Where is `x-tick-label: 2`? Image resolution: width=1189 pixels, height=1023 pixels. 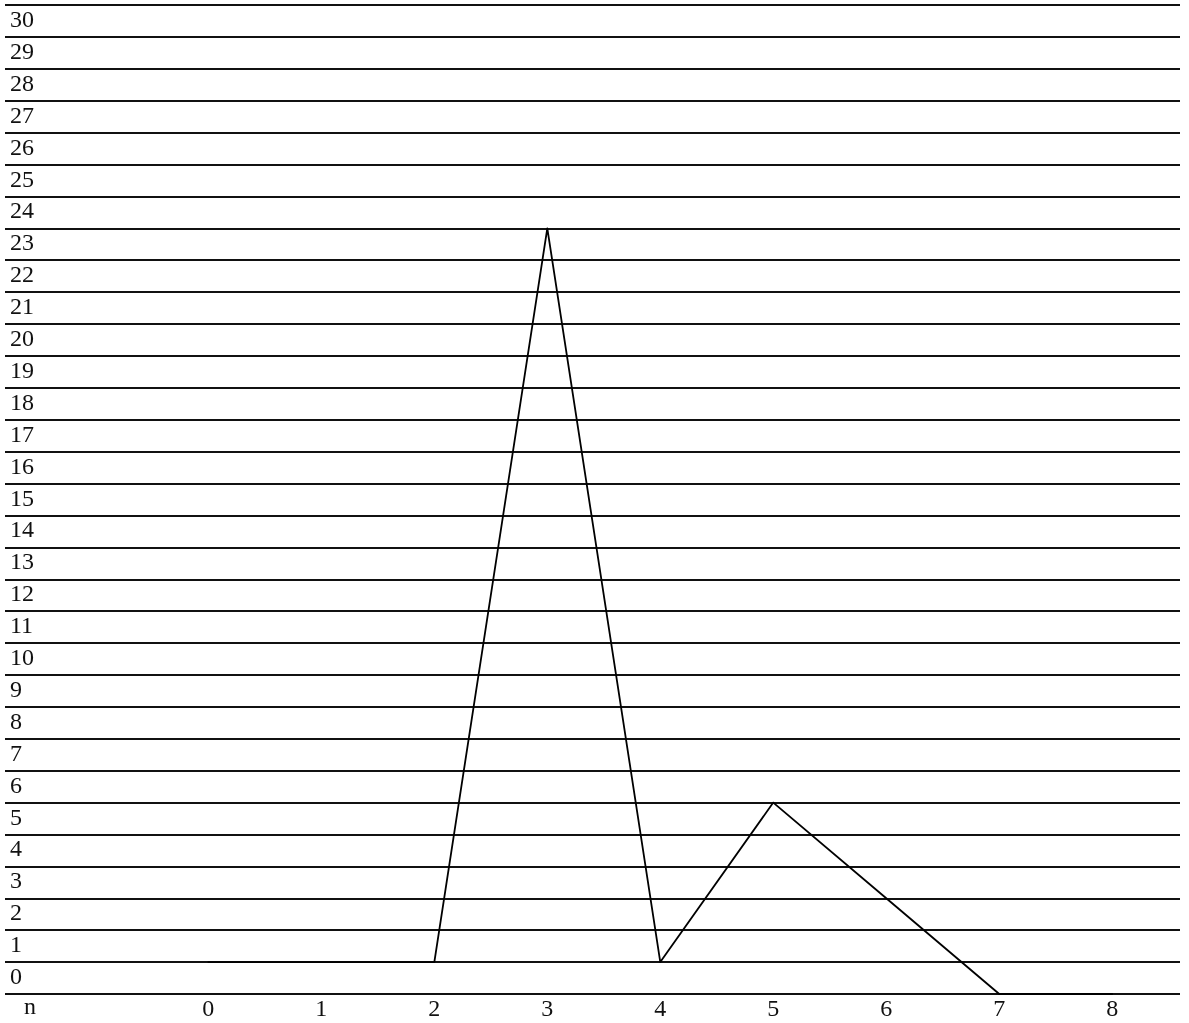 x-tick-label: 2 is located at coordinates (434, 1008).